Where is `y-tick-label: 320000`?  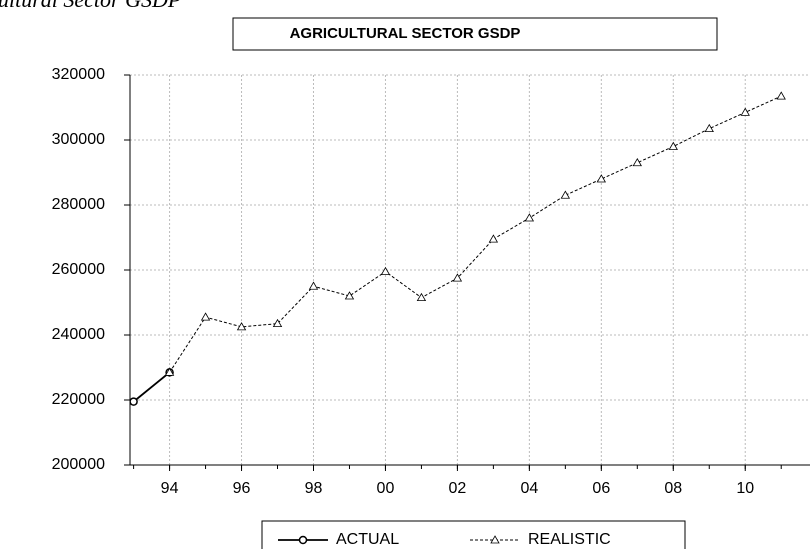 y-tick-label: 320000 is located at coordinates (78, 74).